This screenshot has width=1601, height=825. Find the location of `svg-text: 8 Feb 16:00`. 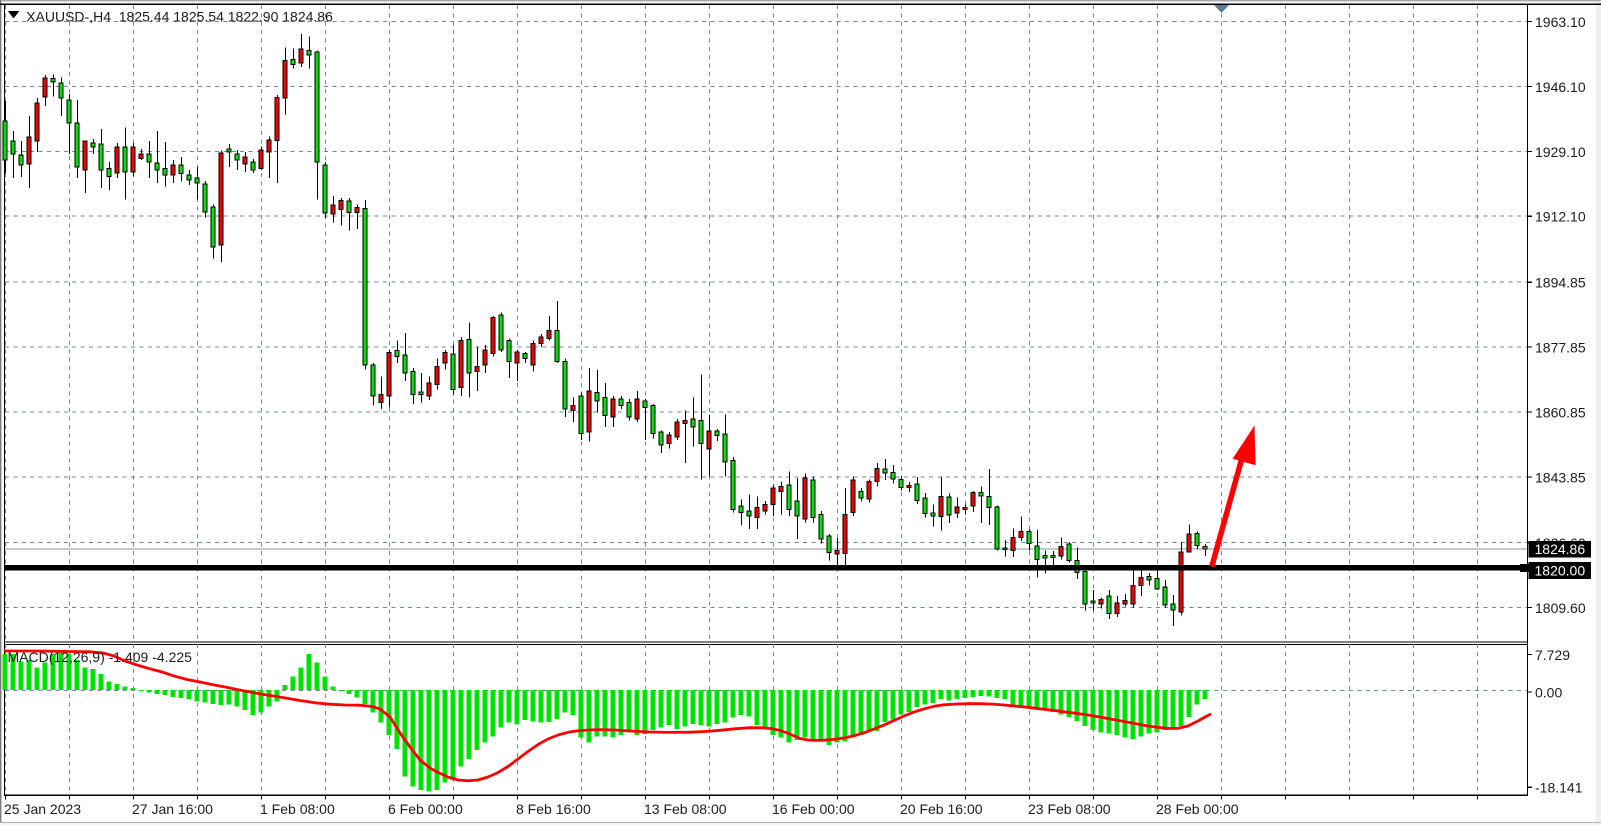

svg-text: 8 Feb 16:00 is located at coordinates (553, 809).